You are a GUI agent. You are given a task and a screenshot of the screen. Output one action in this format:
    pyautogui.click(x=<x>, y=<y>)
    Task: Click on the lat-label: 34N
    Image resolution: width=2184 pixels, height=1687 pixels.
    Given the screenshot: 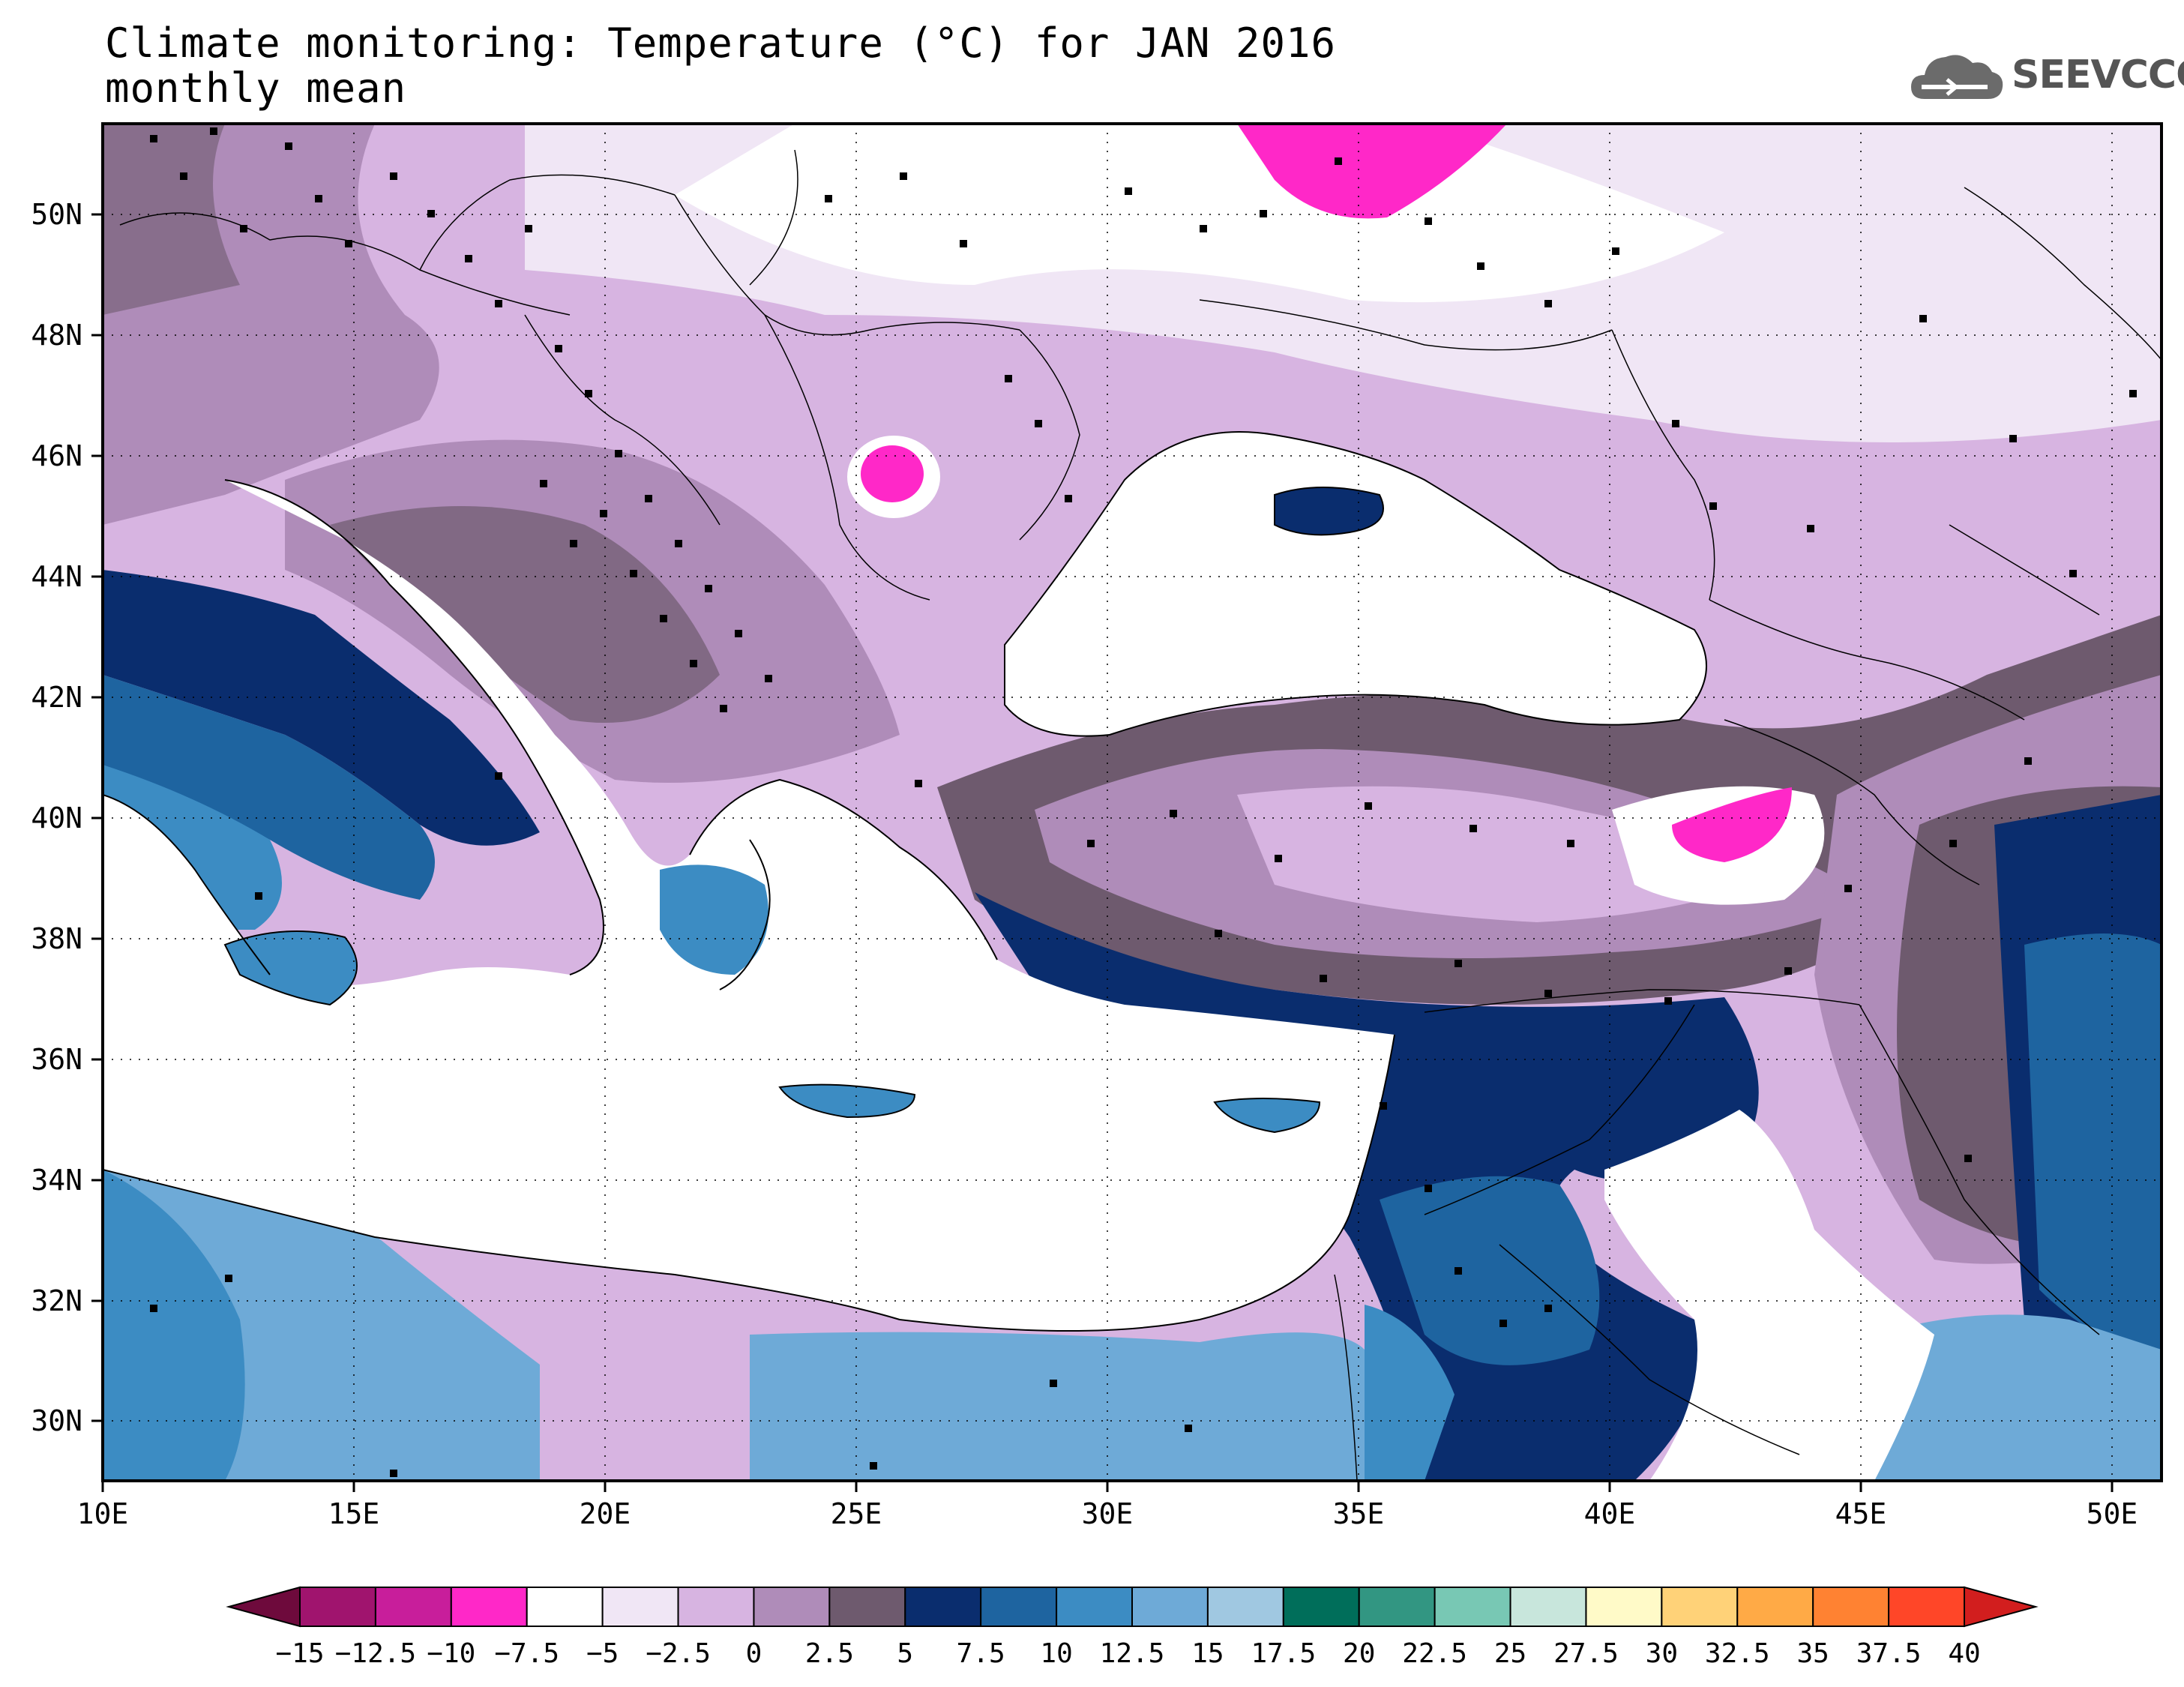 What is the action you would take?
    pyautogui.click(x=56, y=1180)
    